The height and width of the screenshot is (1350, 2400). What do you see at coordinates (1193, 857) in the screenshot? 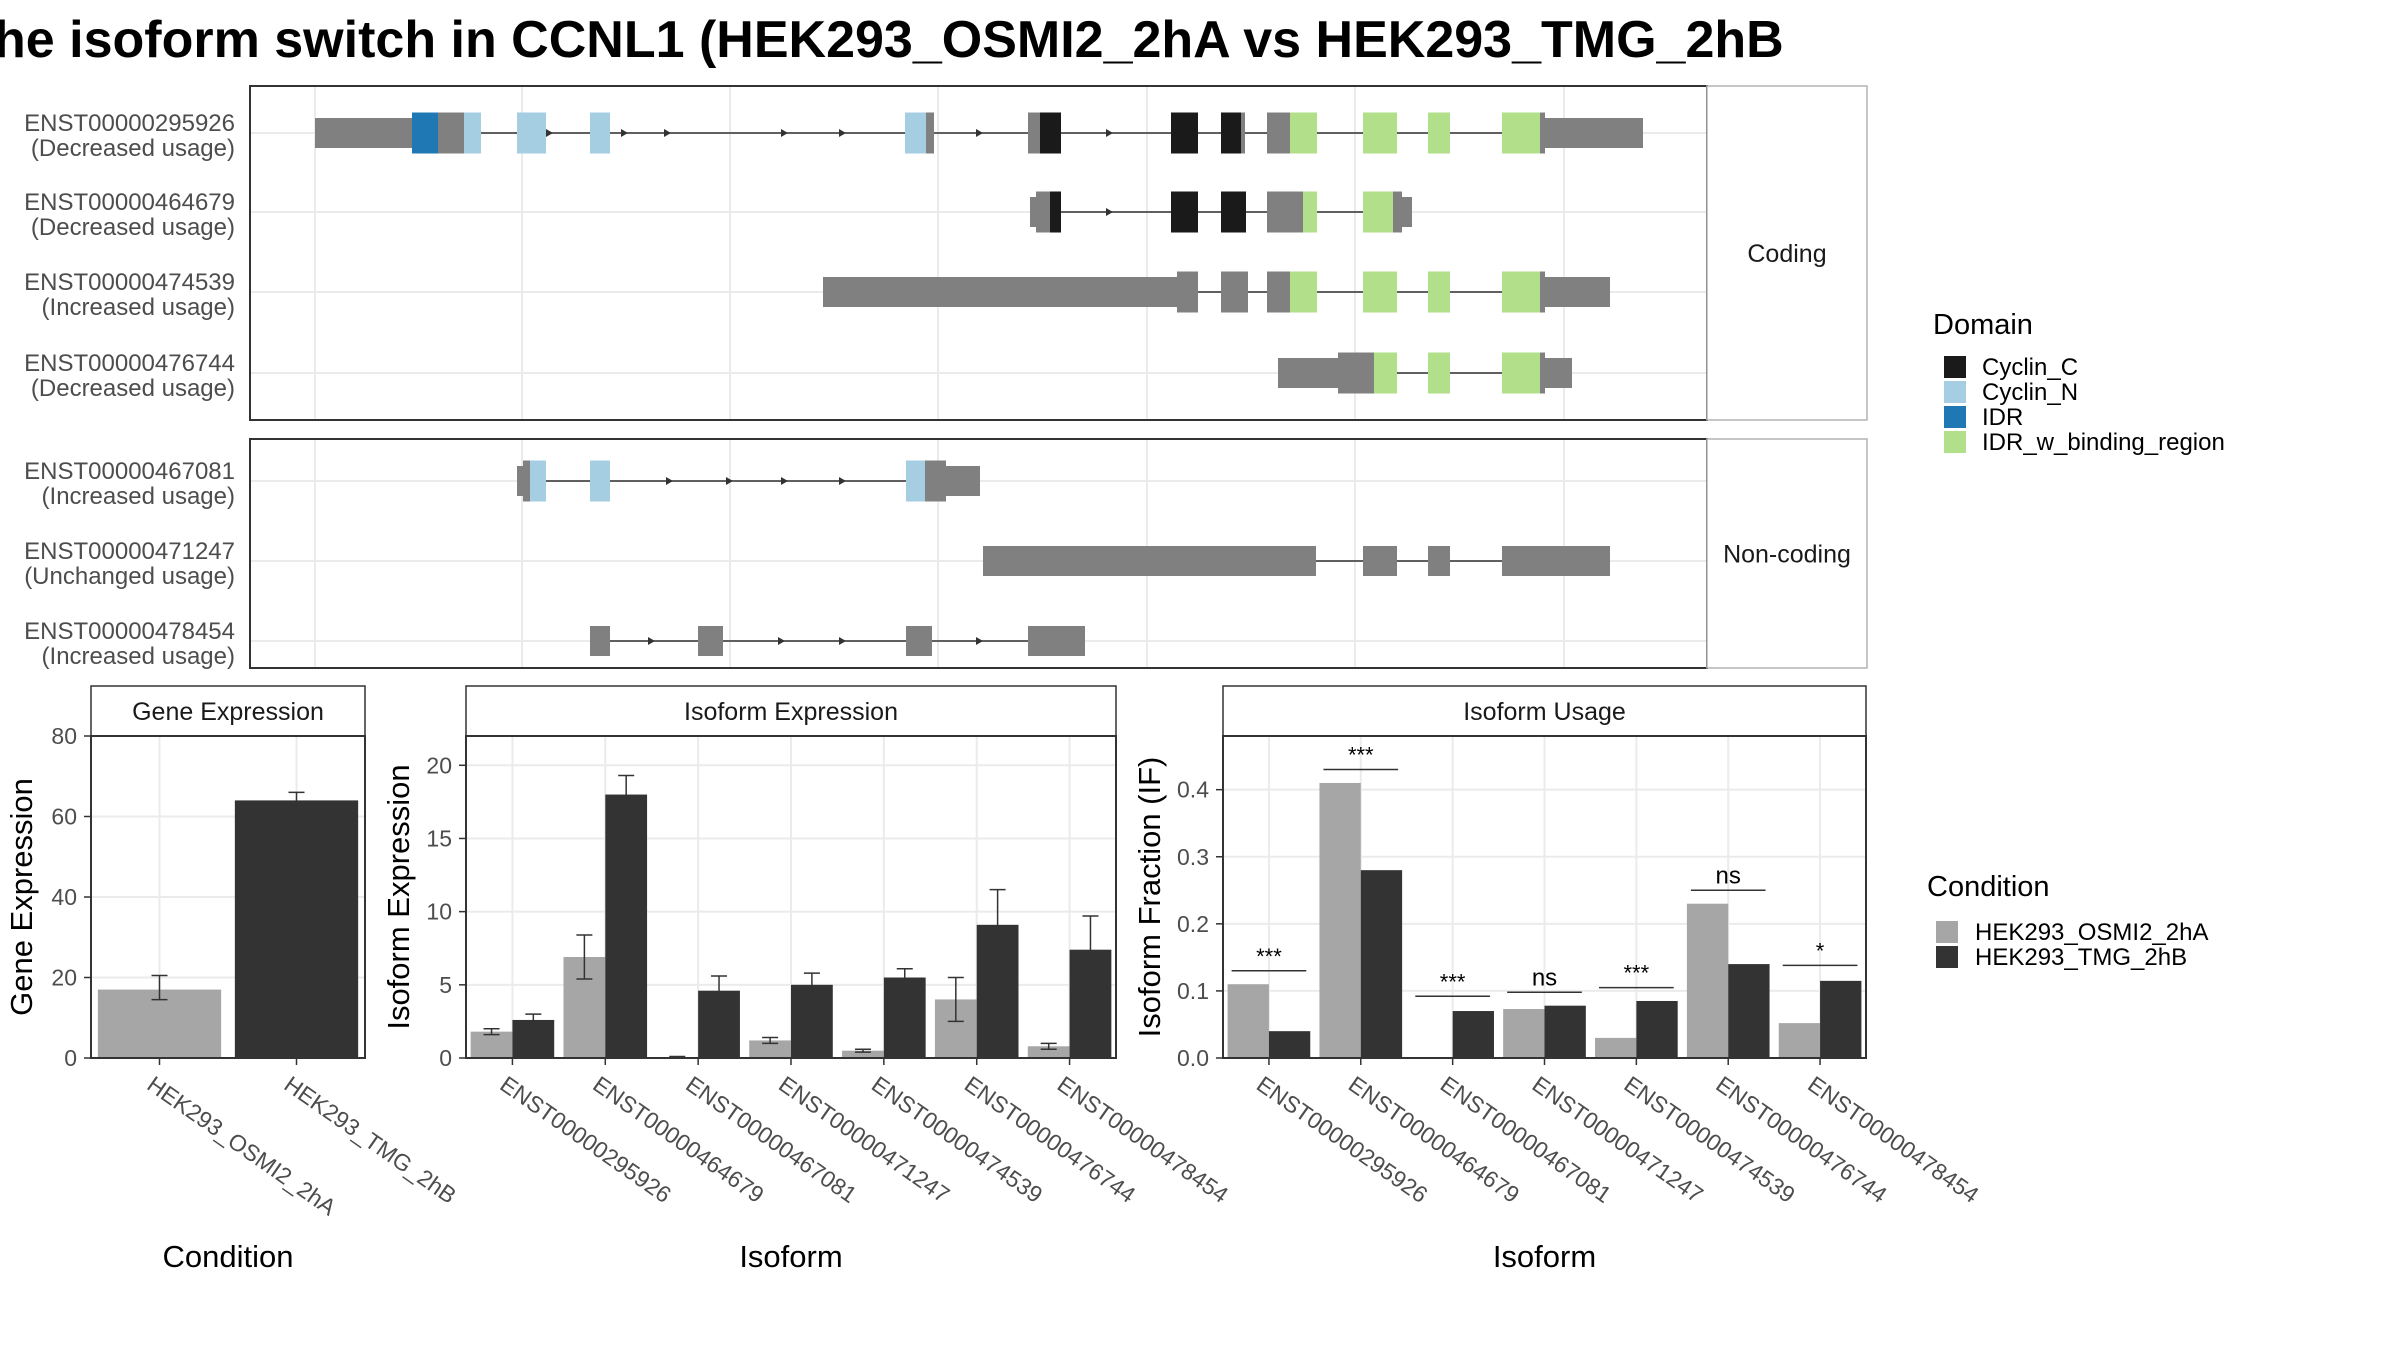
I see `y-tick-label: 0.3` at bounding box center [1193, 857].